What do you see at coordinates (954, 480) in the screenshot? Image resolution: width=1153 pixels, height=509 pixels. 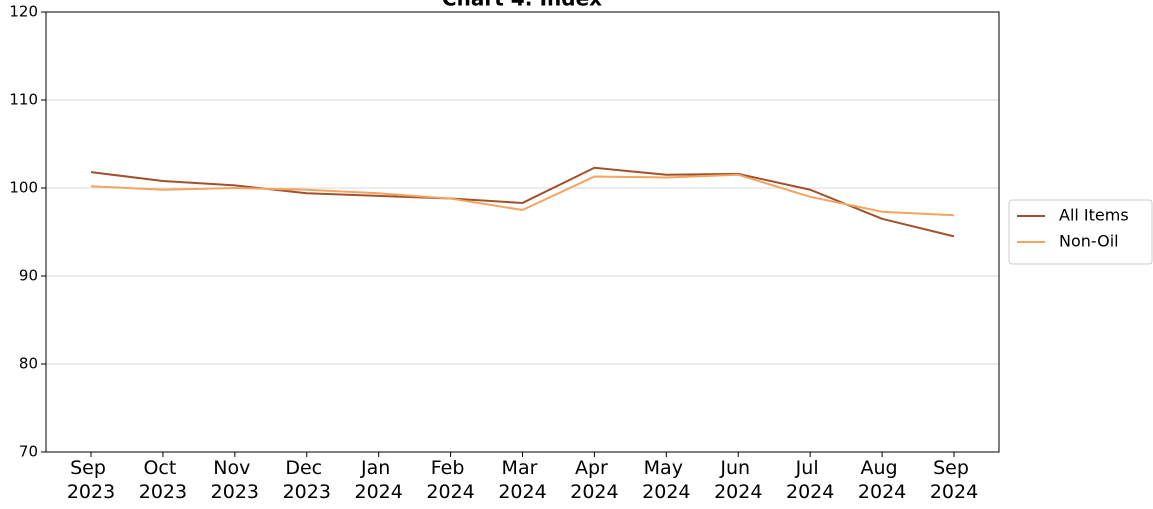 I see `x-tick-label: Sep 2024` at bounding box center [954, 480].